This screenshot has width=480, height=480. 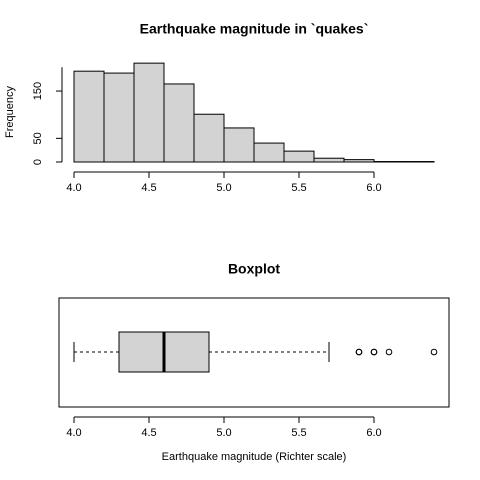 What do you see at coordinates (254, 457) in the screenshot?
I see `x-axis-label: Earthquake magnitude (Richter scale)` at bounding box center [254, 457].